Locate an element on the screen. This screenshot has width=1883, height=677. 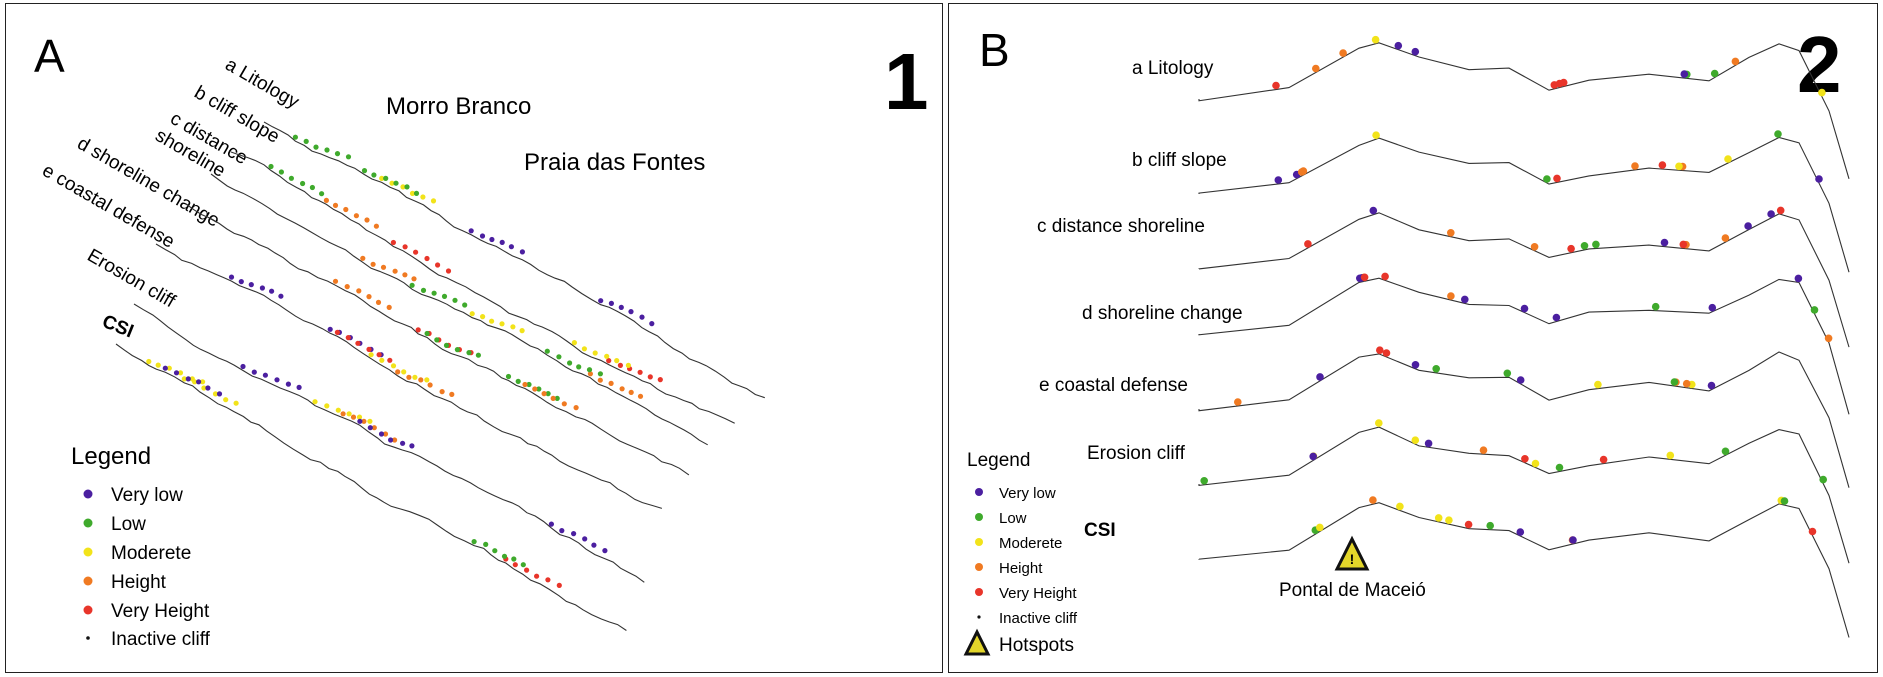
legend-b-swatch-low is located at coordinates (979, 517).